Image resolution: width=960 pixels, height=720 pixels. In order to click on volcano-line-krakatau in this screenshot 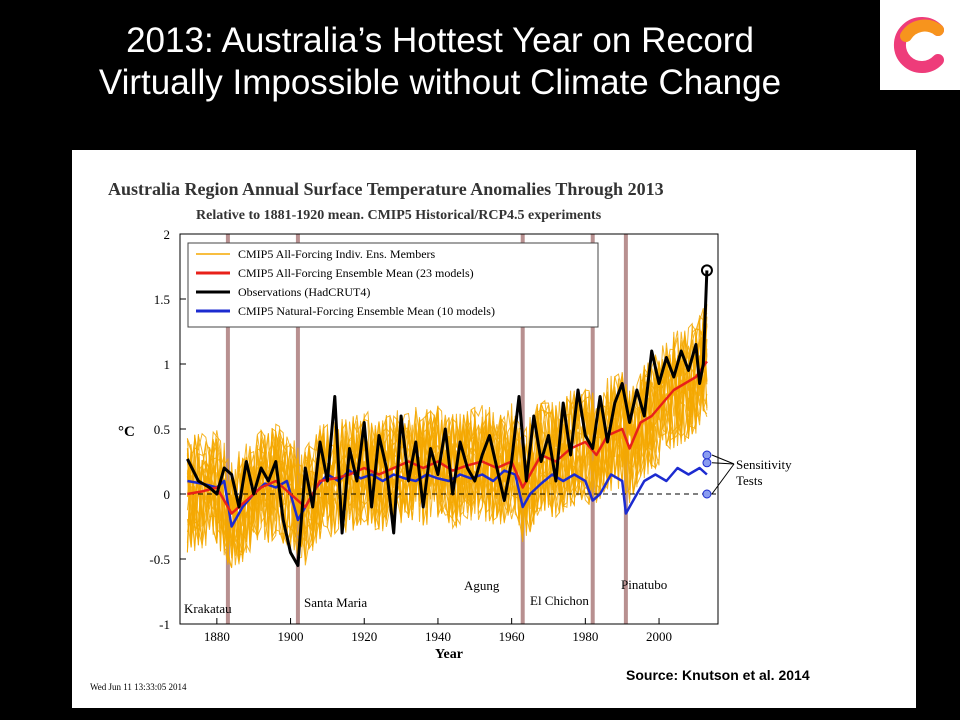, I will do `click(227, 429)`.